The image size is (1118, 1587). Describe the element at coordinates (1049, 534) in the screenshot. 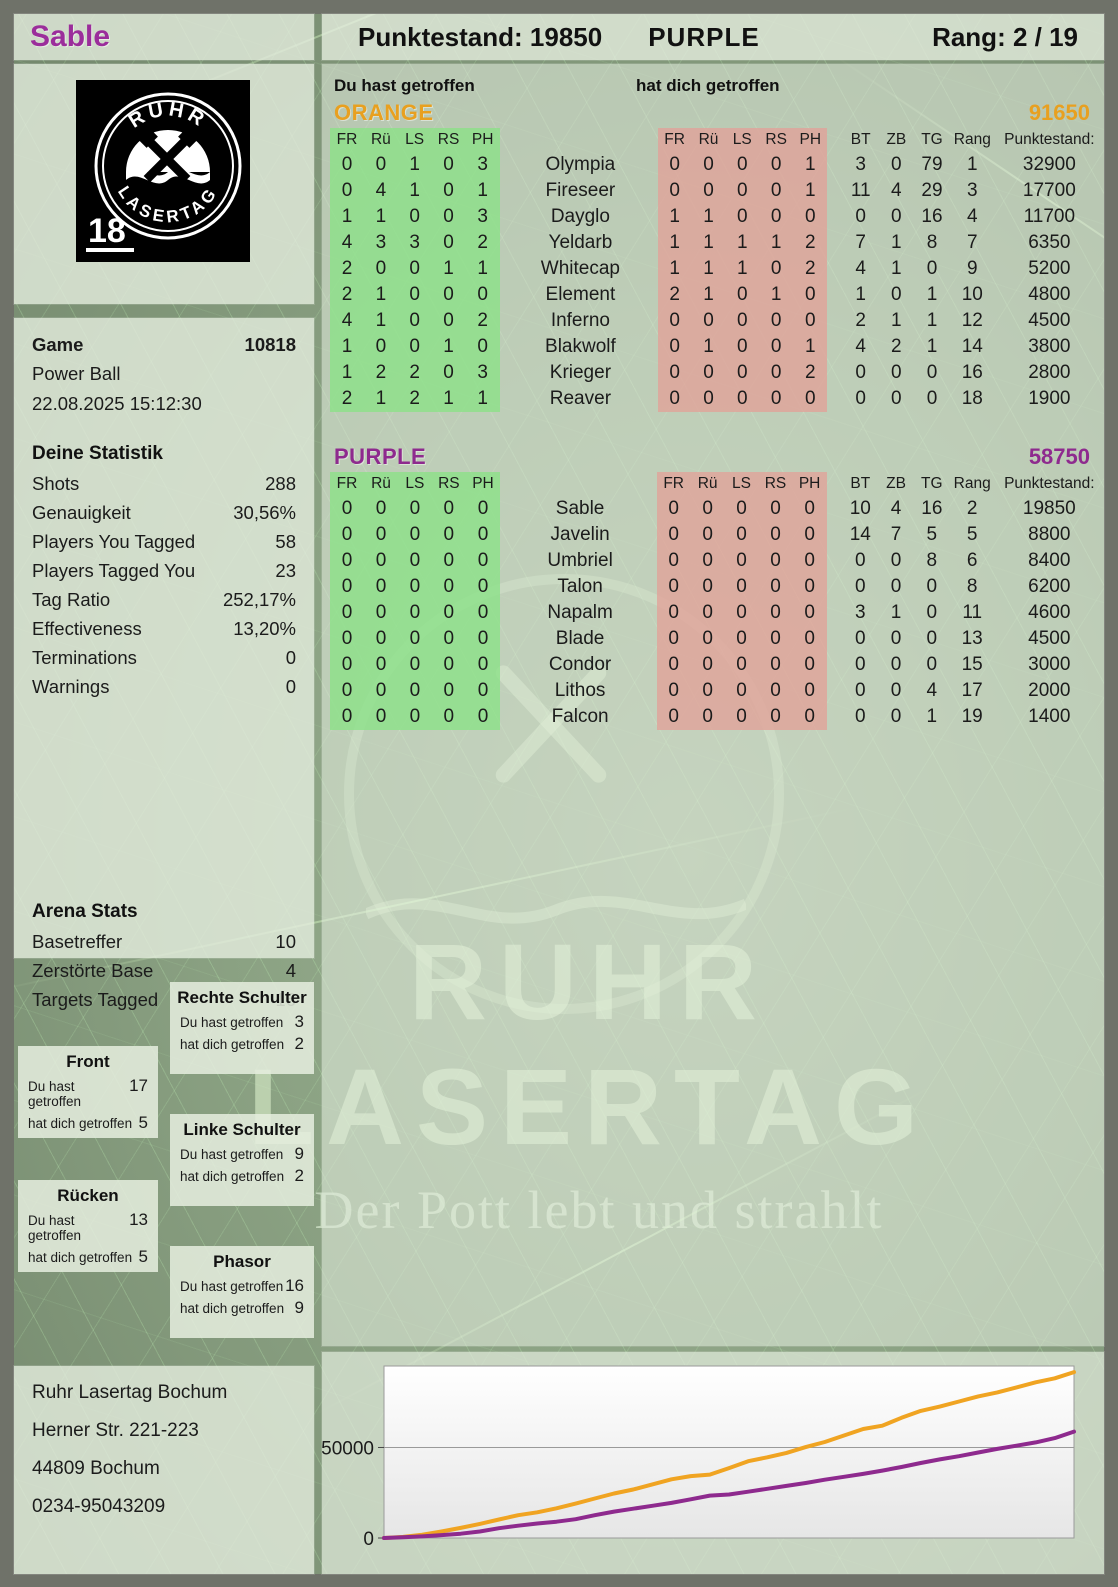

I see `cell-punktestand: 8800` at that location.